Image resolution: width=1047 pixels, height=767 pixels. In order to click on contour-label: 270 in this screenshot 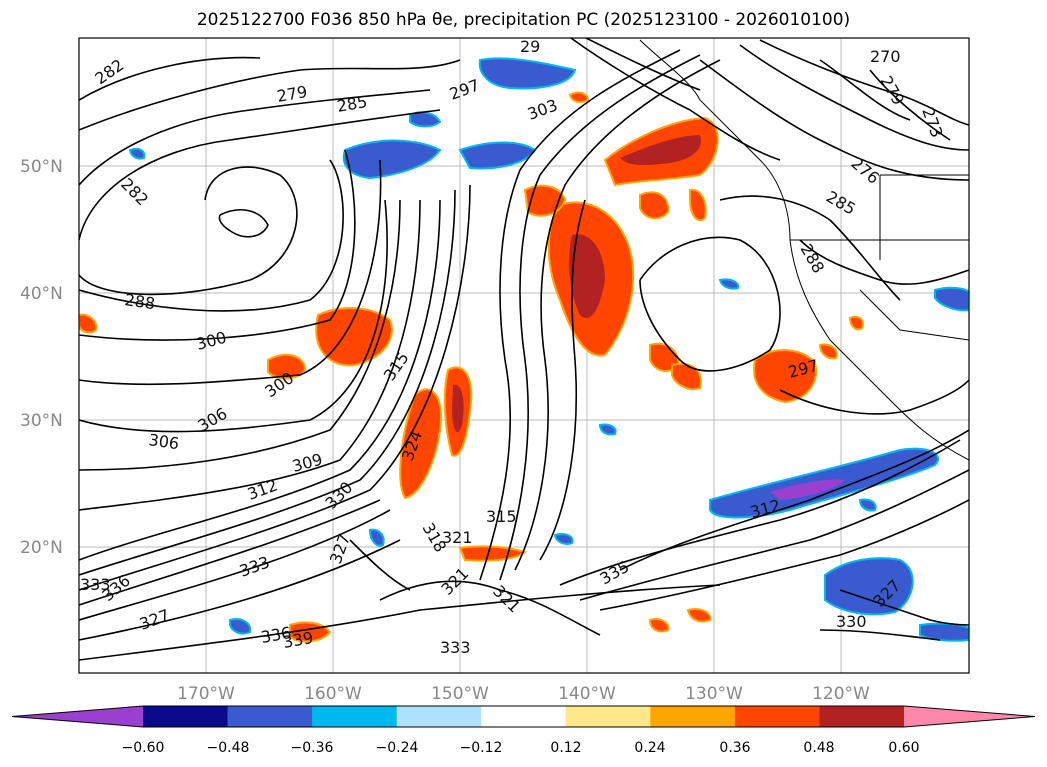, I will do `click(885, 56)`.